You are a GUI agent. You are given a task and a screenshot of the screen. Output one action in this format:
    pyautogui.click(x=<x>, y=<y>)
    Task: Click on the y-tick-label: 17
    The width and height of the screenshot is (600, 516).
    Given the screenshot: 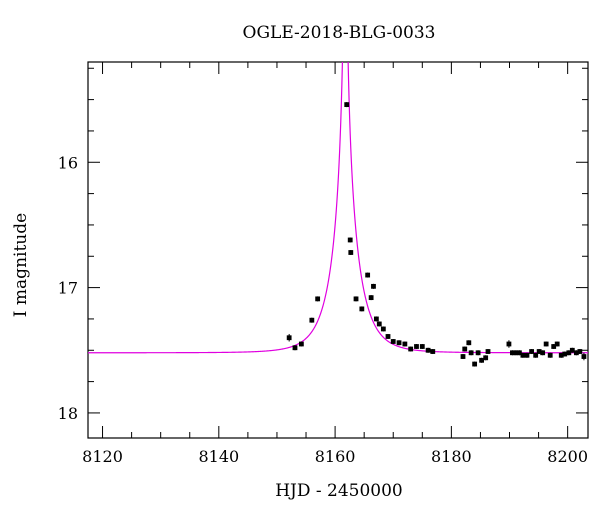 What is the action you would take?
    pyautogui.click(x=68, y=288)
    